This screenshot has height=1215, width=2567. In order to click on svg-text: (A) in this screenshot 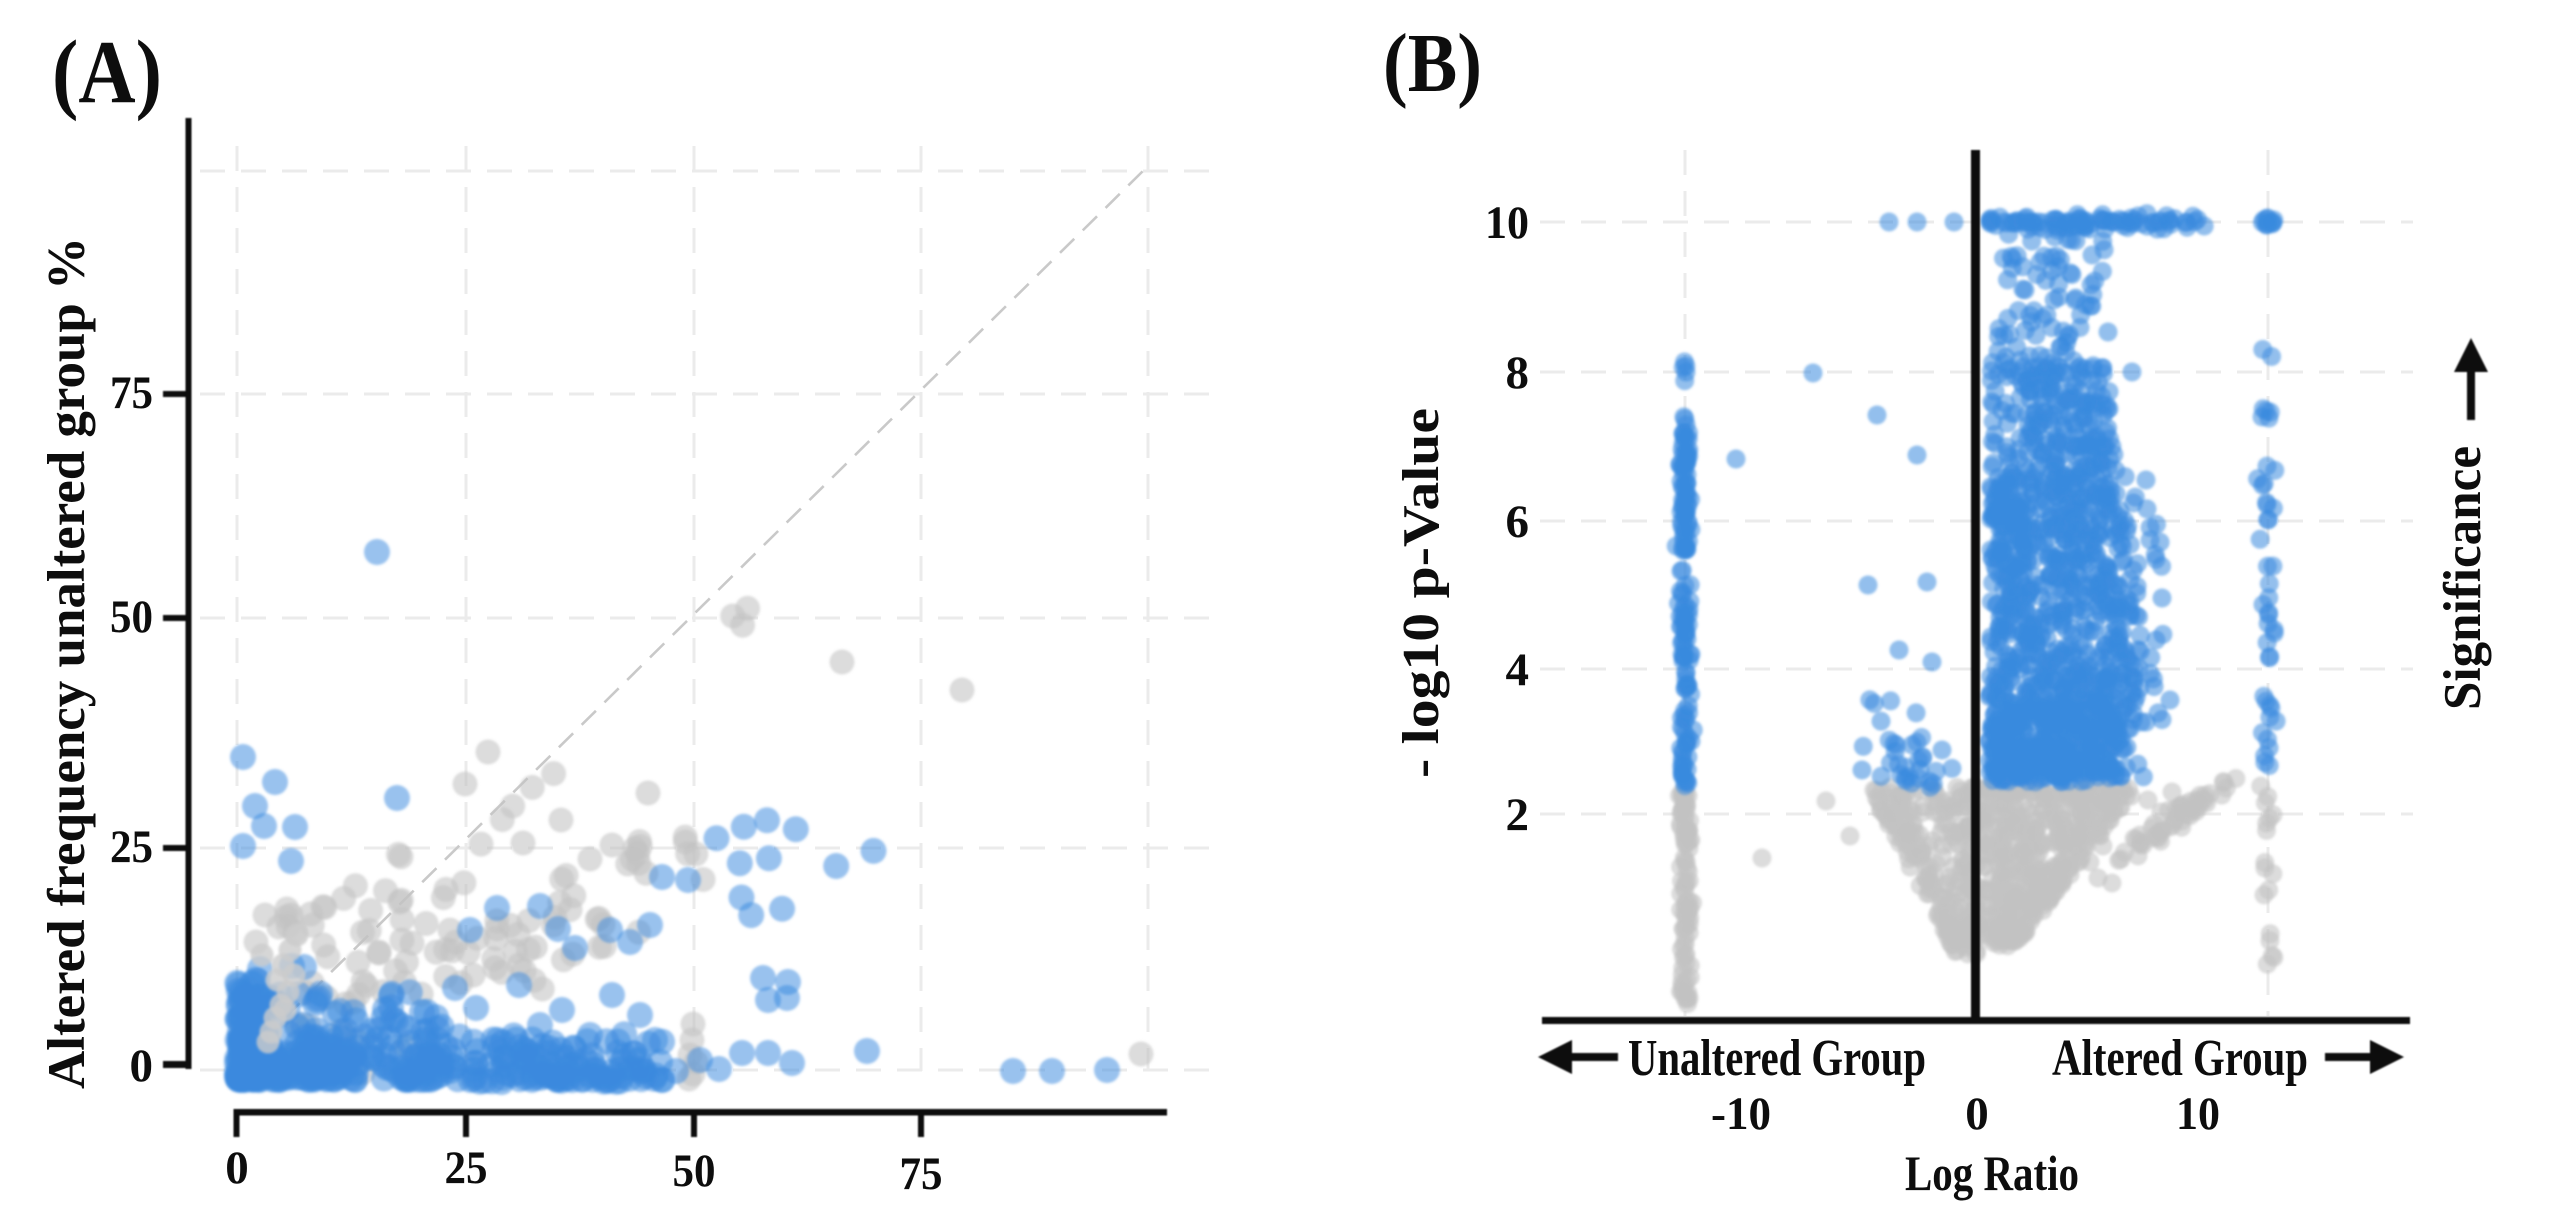, I will do `click(107, 72)`.